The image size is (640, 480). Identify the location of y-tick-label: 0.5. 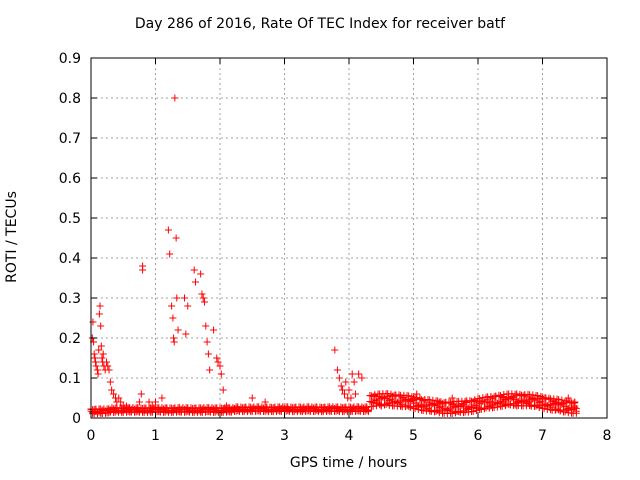
(70, 219).